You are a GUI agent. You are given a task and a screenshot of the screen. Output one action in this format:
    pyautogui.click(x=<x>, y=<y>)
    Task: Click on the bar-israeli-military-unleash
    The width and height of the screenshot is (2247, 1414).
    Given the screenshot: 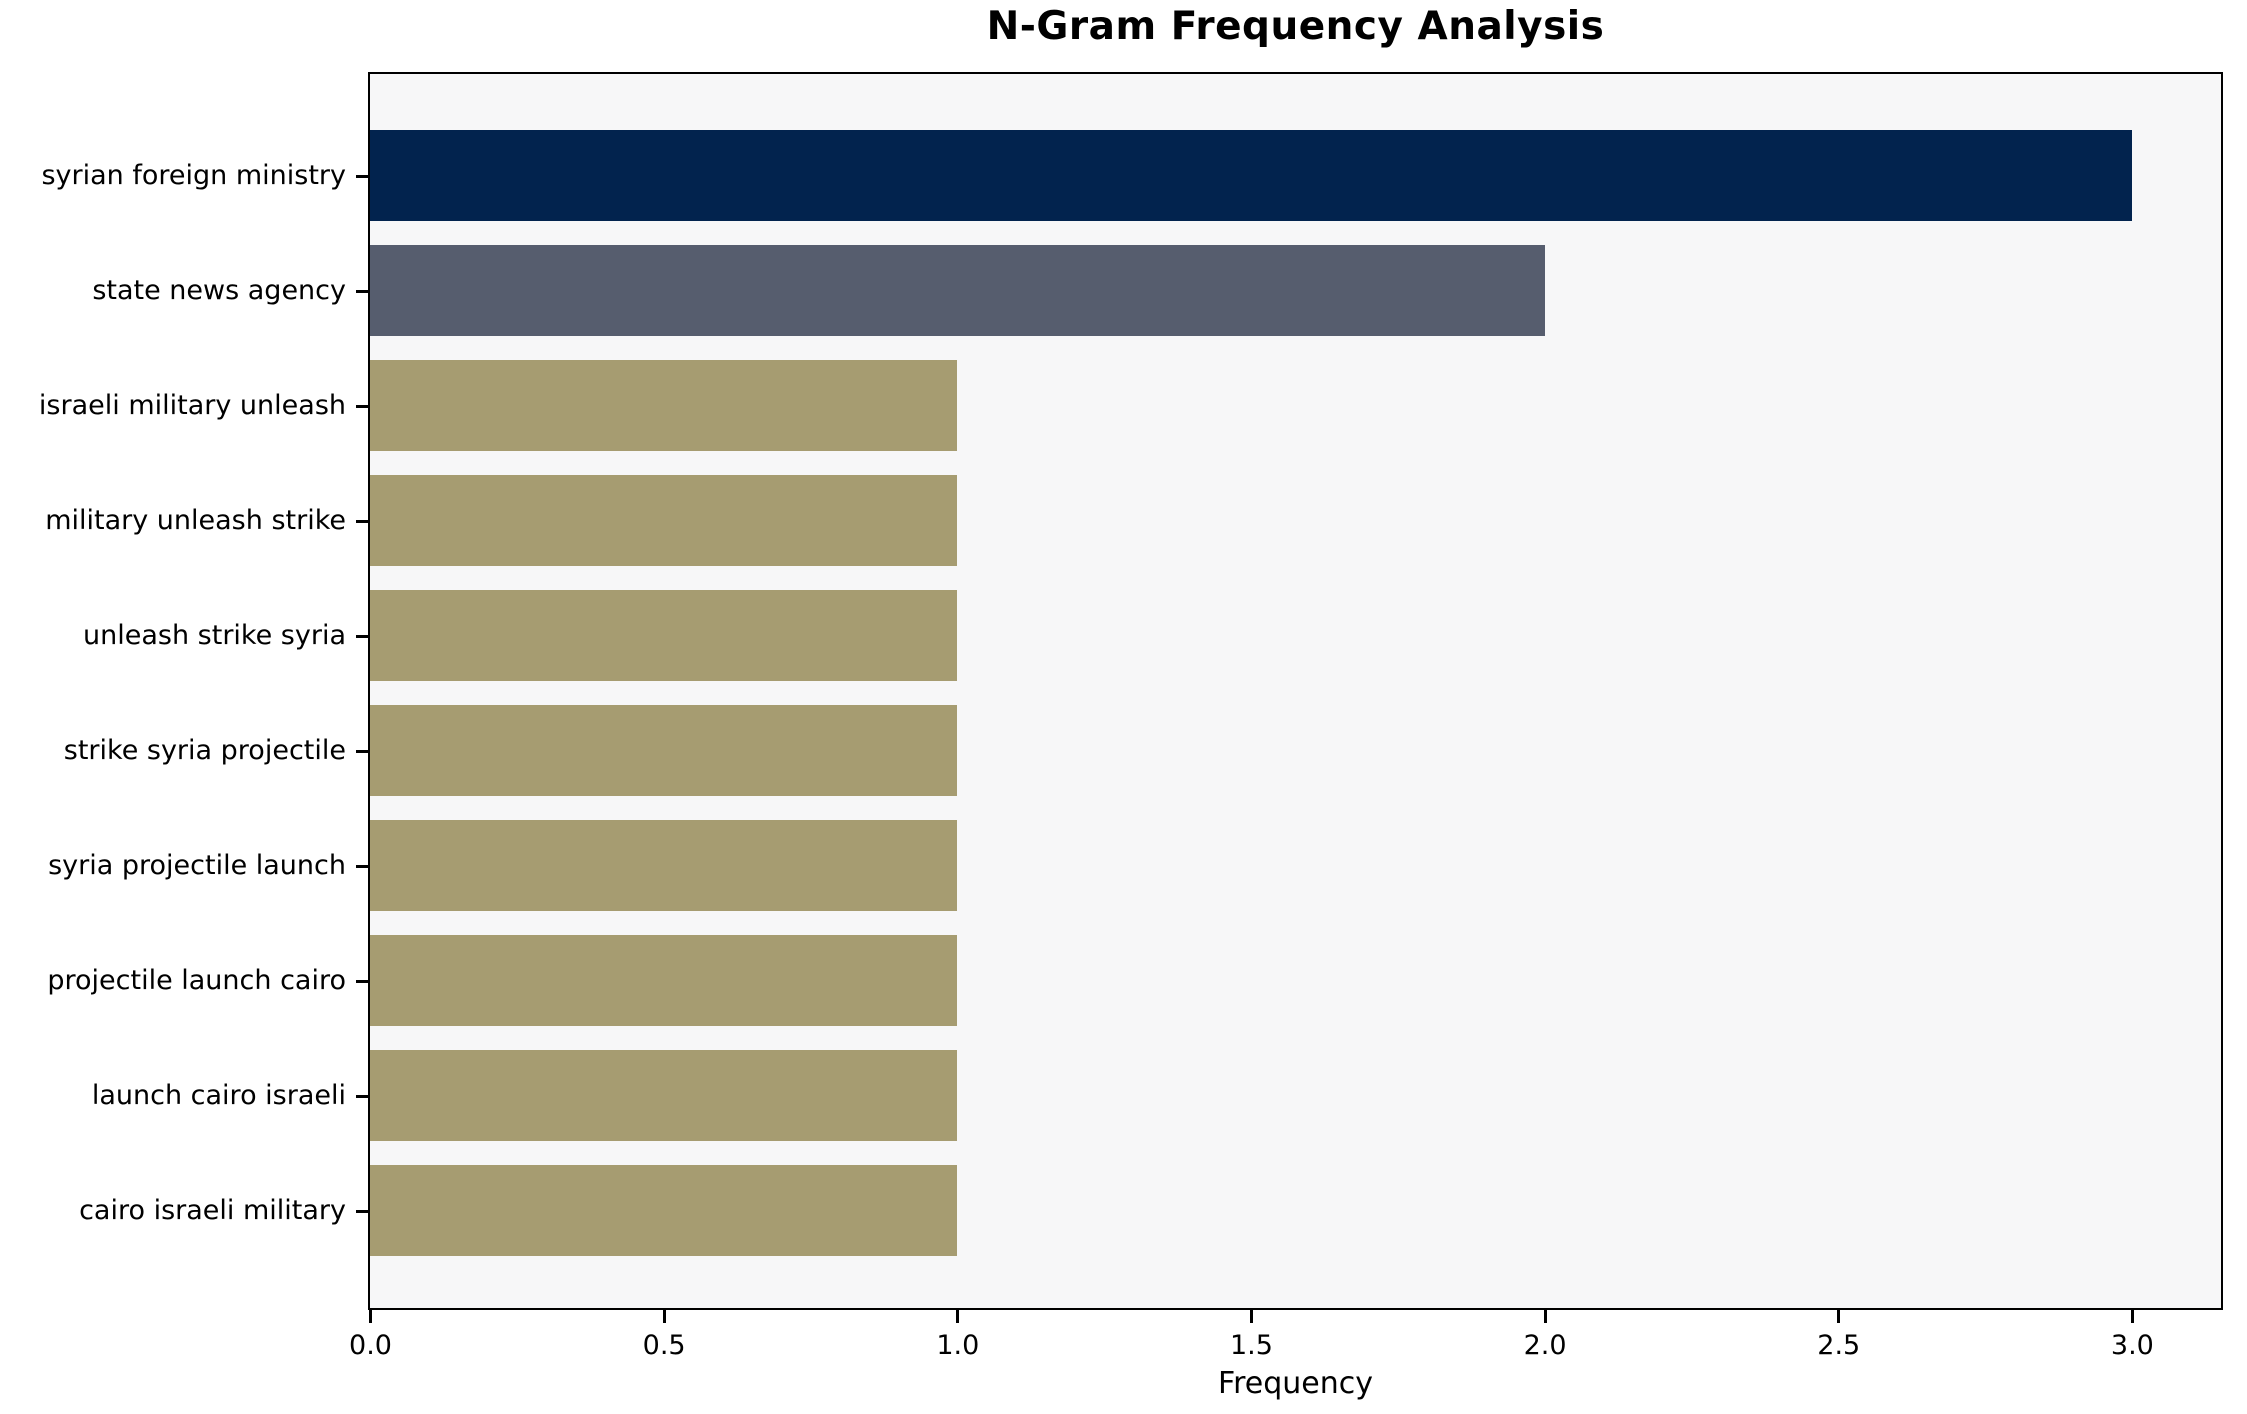 What is the action you would take?
    pyautogui.click(x=664, y=405)
    